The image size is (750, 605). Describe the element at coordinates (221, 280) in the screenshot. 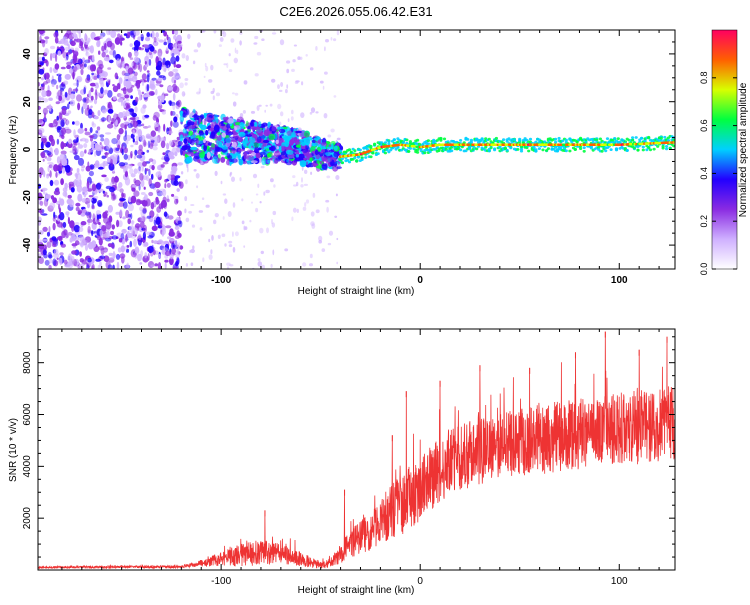

I see `spectrogram-xtick-label: -100` at that location.